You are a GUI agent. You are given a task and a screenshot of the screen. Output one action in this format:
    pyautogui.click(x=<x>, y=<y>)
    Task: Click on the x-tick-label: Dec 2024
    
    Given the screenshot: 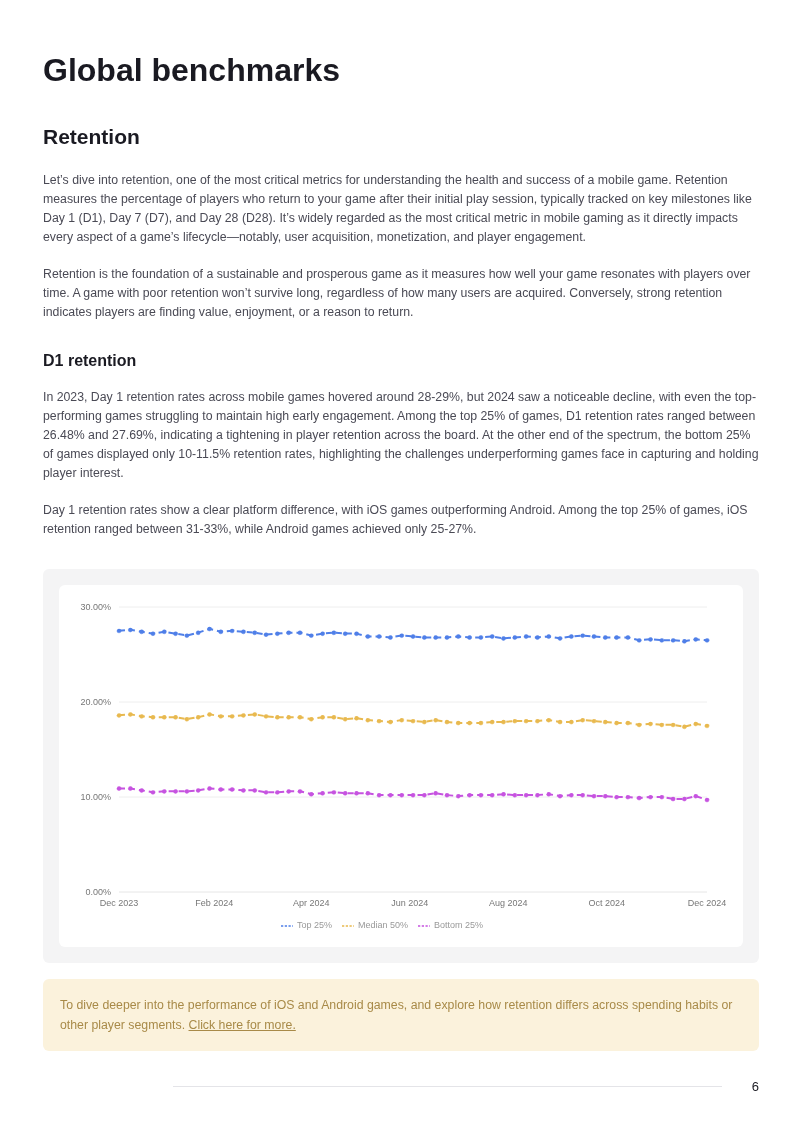 What is the action you would take?
    pyautogui.click(x=707, y=903)
    